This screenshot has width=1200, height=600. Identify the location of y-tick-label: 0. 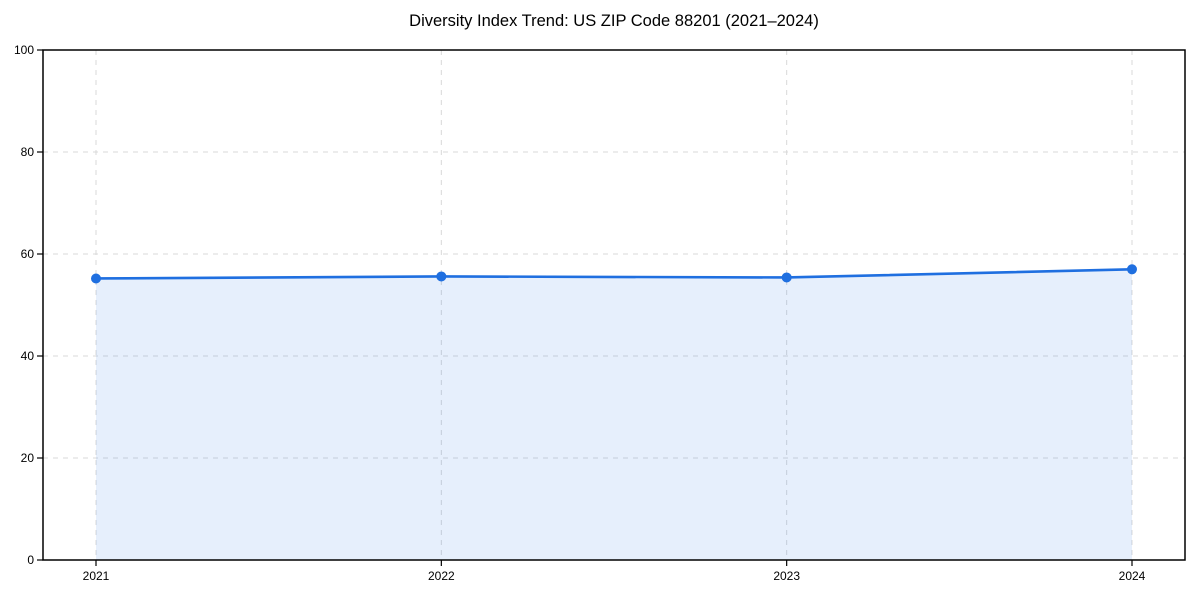
(30, 560).